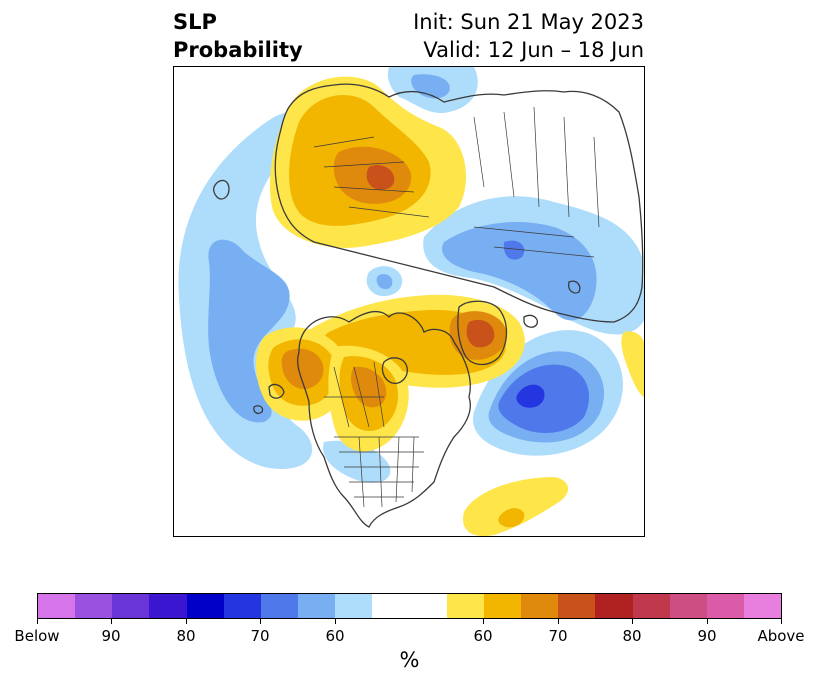 The width and height of the screenshot is (819, 686). I want to click on coastline-north-america, so click(384, 419).